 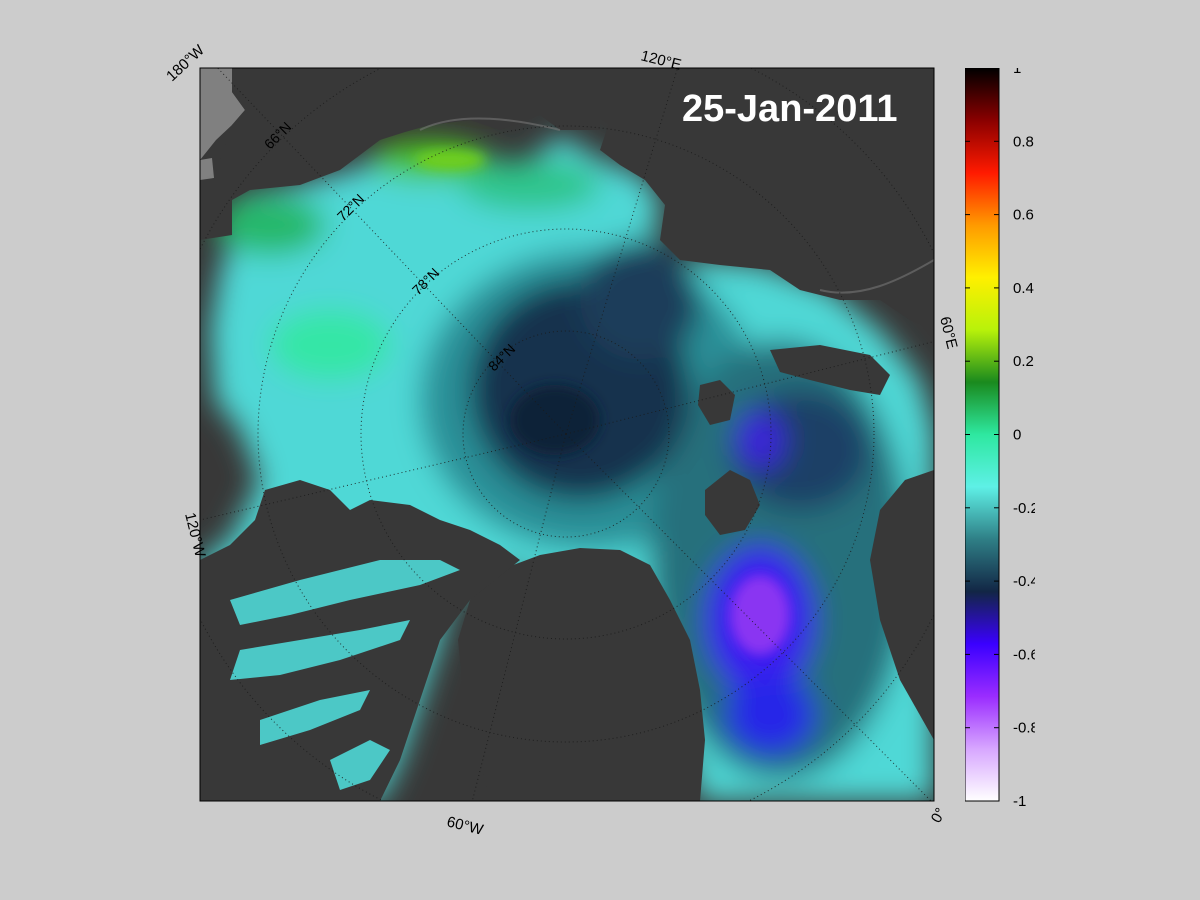 I want to click on colorbar-gradient, so click(x=982, y=434).